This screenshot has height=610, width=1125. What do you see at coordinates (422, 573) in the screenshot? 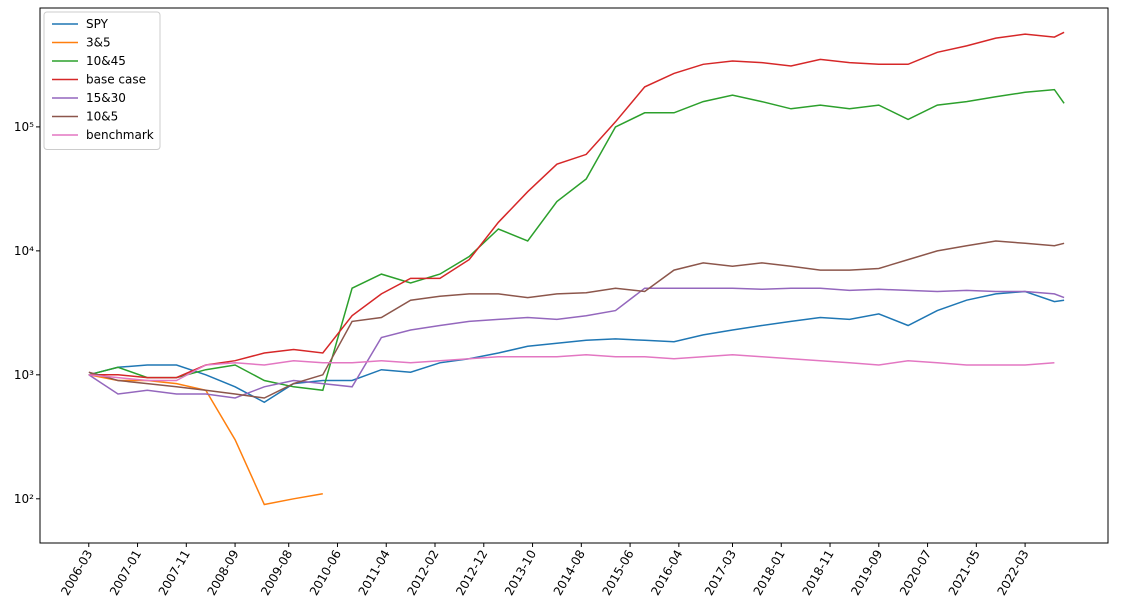
I see `x-tick-label: 2012-02` at bounding box center [422, 573].